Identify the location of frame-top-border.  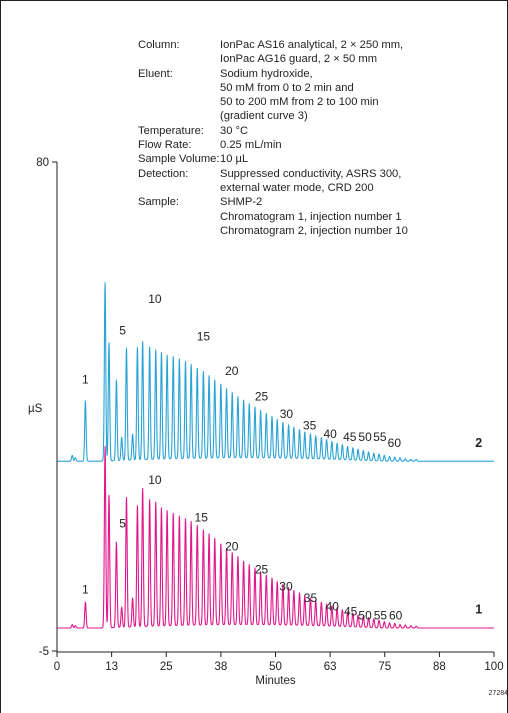
(254, 0).